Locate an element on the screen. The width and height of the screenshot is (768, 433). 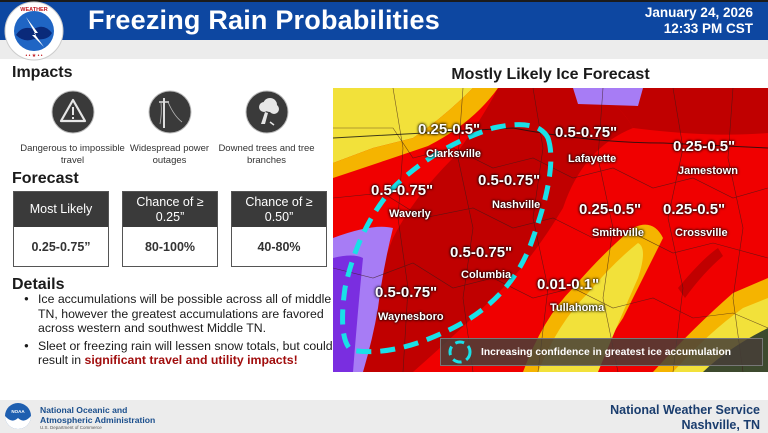
forecast-box-value: 80-100% is located at coordinates (170, 247).